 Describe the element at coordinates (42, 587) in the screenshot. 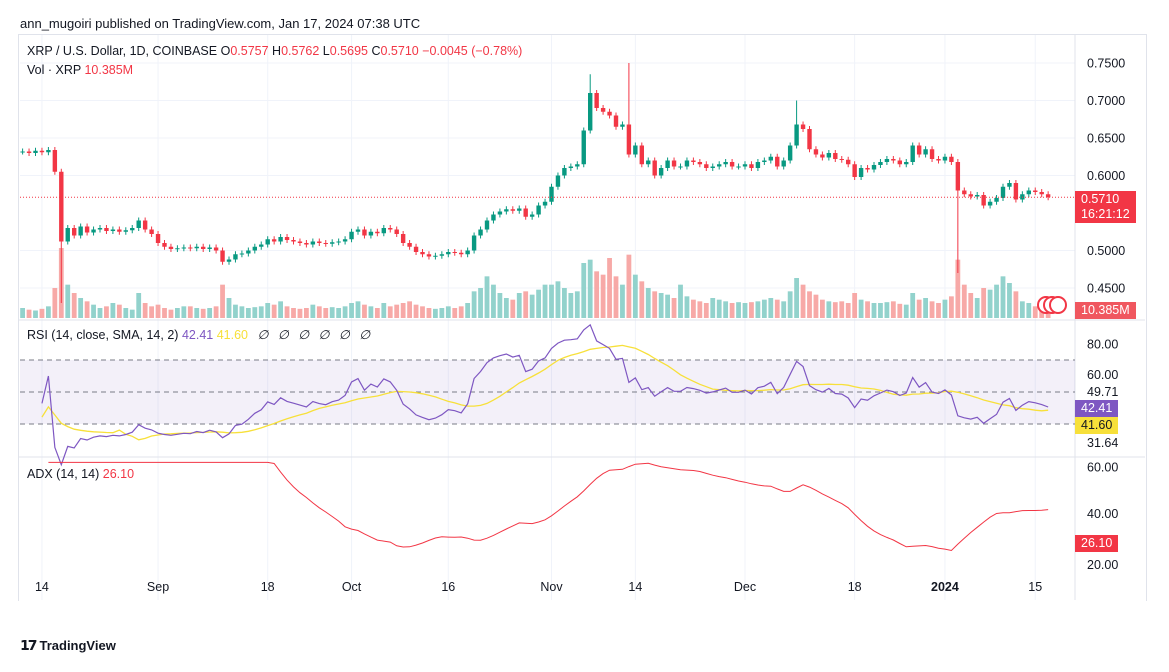

I see `x-axis-label: 14` at that location.